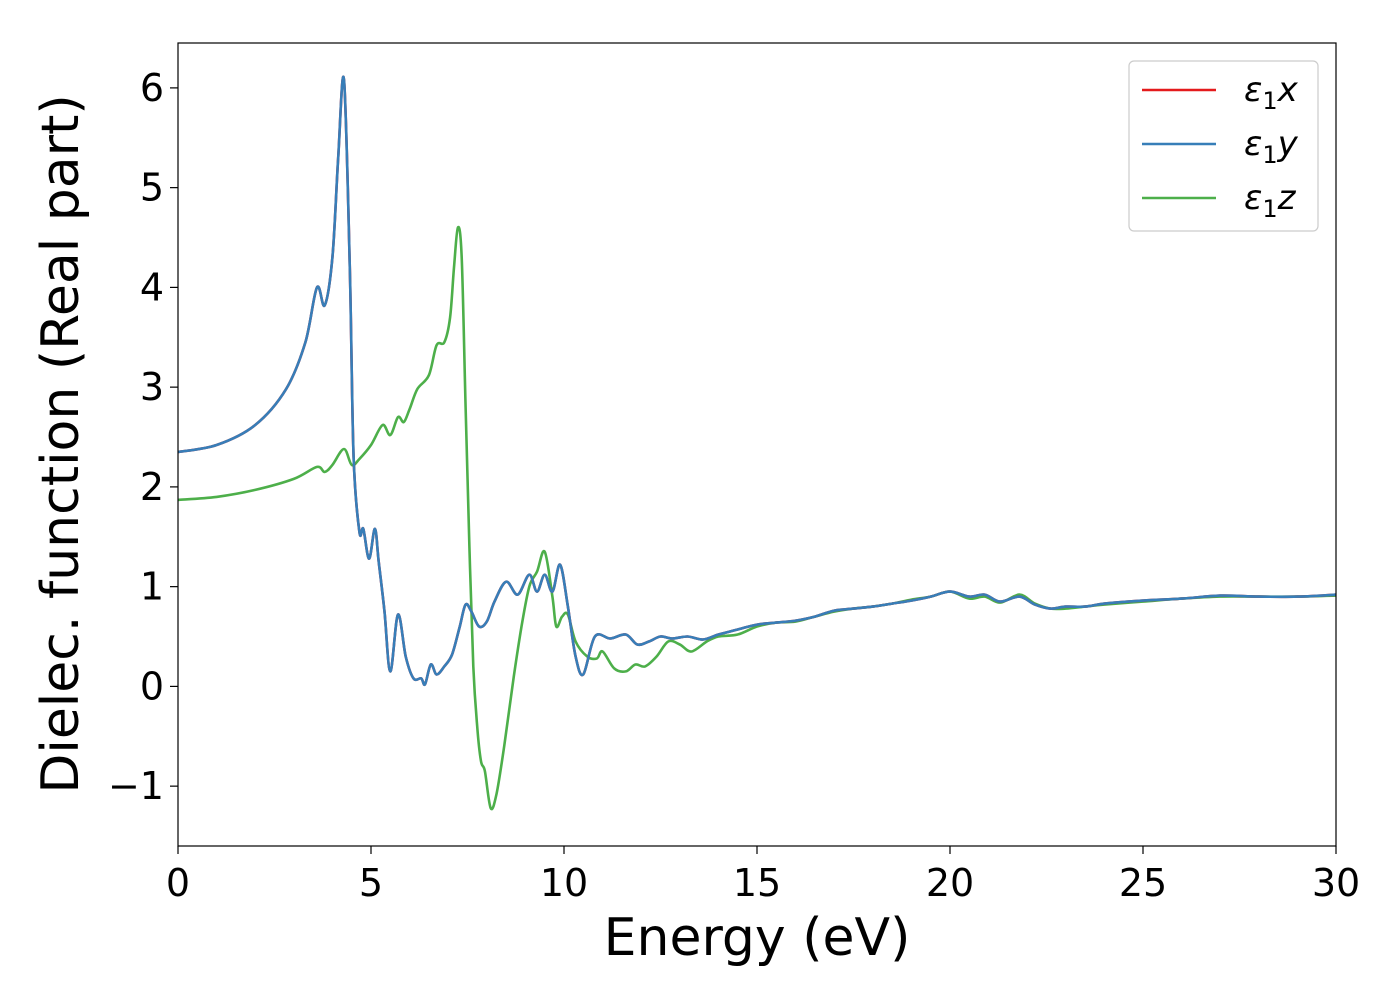 Image resolution: width=1400 pixels, height=1000 pixels. What do you see at coordinates (1270, 200) in the screenshot?
I see `legend-label-z: ε1z` at bounding box center [1270, 200].